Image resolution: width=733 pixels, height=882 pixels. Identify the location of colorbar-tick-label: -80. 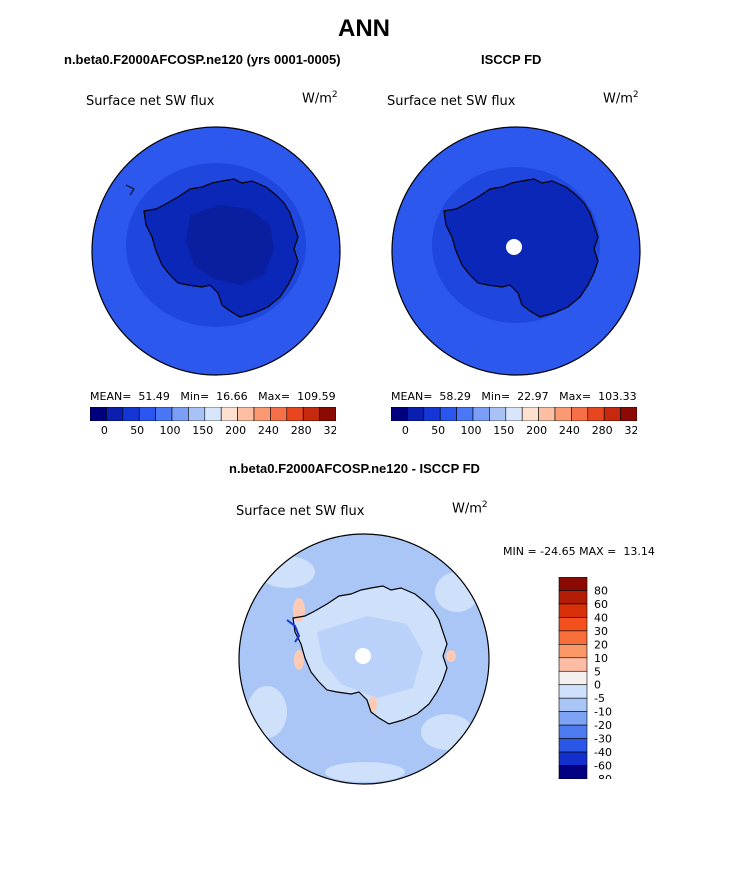
(603, 776).